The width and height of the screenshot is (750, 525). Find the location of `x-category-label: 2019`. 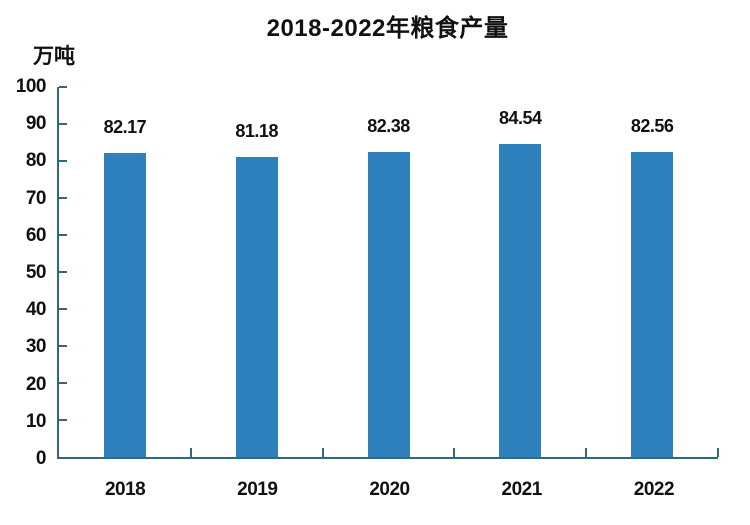

x-category-label: 2019 is located at coordinates (257, 489).